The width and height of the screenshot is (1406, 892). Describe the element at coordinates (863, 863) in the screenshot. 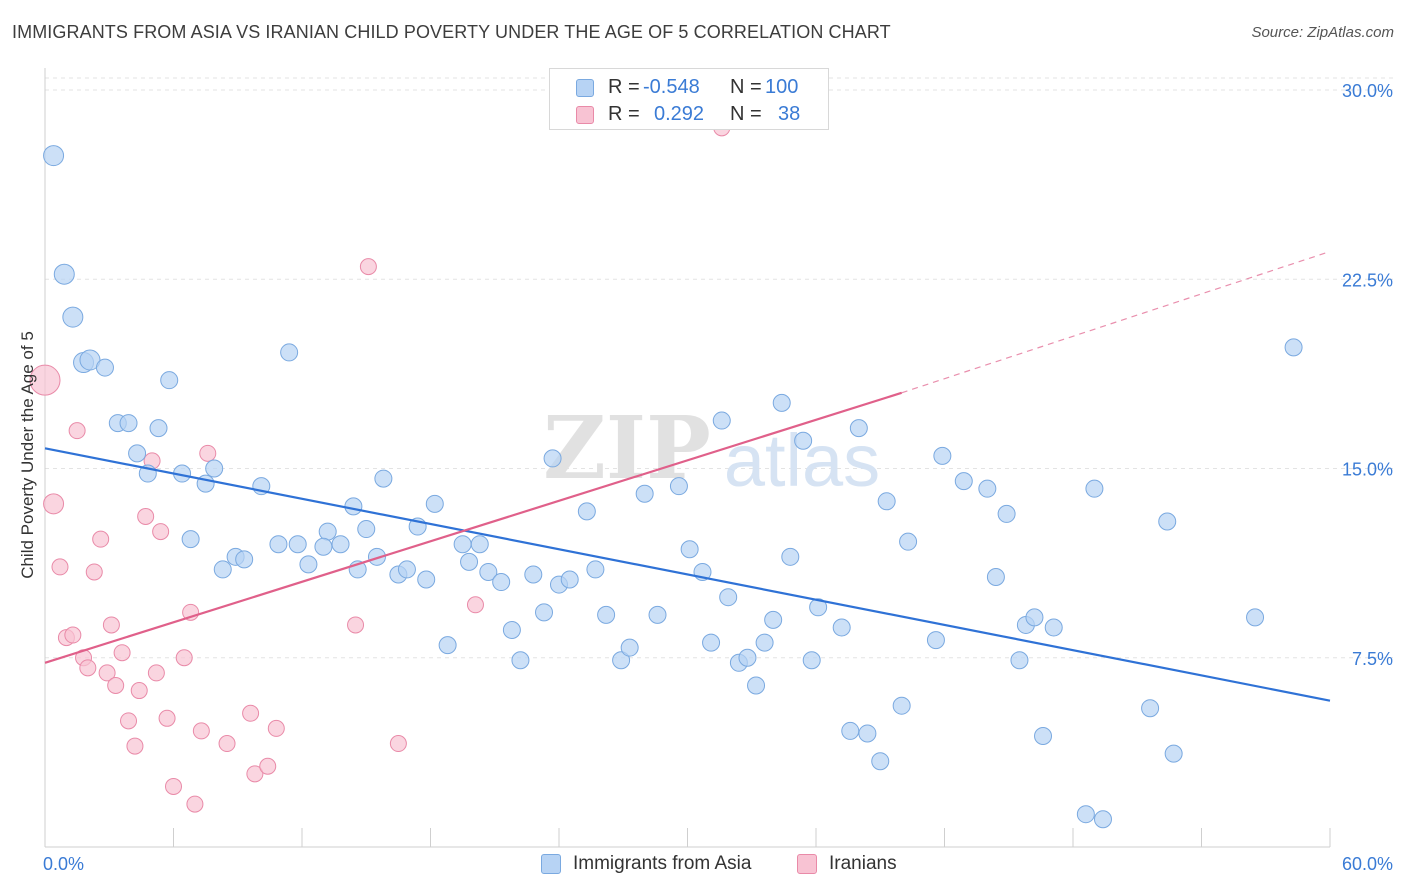

I see `legend-label-iranians: Iranians` at that location.